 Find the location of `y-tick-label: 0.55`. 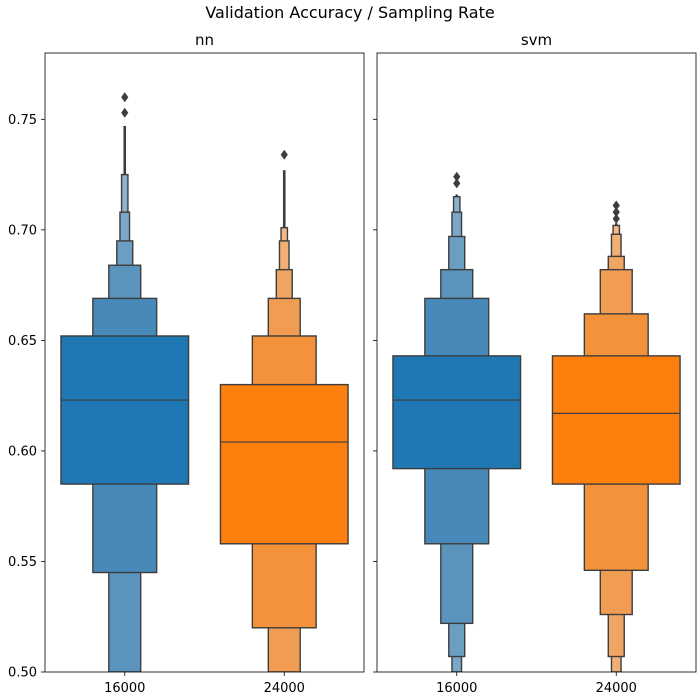

y-tick-label: 0.55 is located at coordinates (22, 562).